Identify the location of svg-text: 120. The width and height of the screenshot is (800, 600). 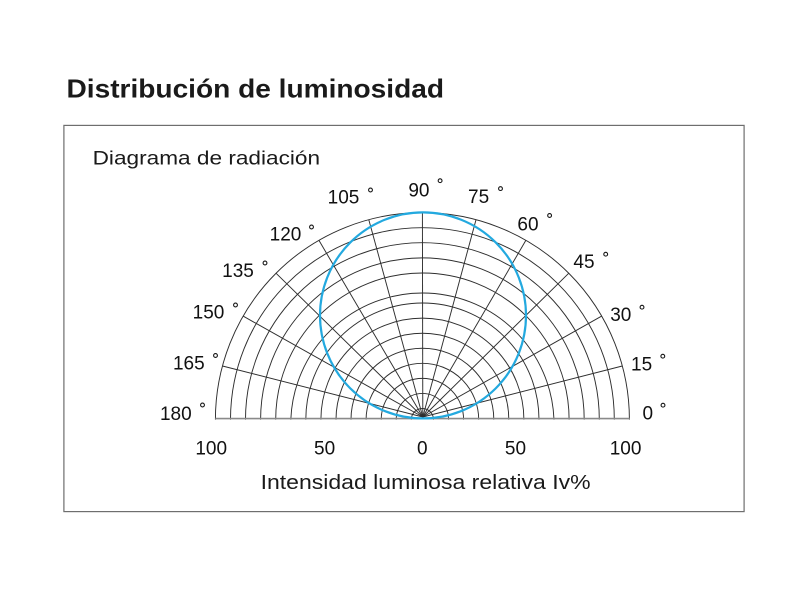
(286, 235).